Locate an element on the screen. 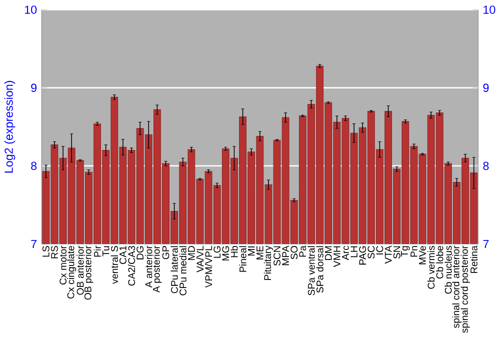 The image size is (500, 340). x-tick-label: IC is located at coordinates (380, 250).